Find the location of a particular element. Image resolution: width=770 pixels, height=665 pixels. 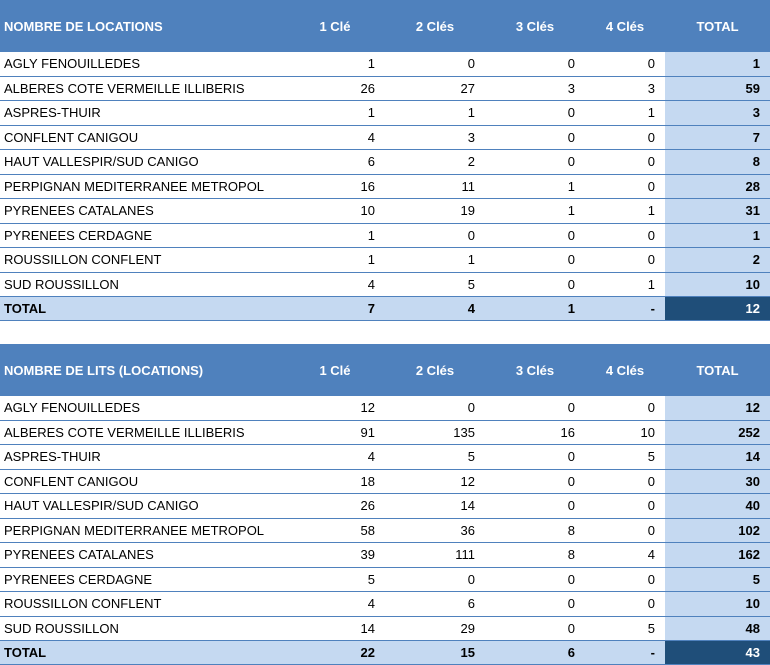

data-row: ASPRES-THUIR 1 1 0 1 3 is located at coordinates (385, 113).